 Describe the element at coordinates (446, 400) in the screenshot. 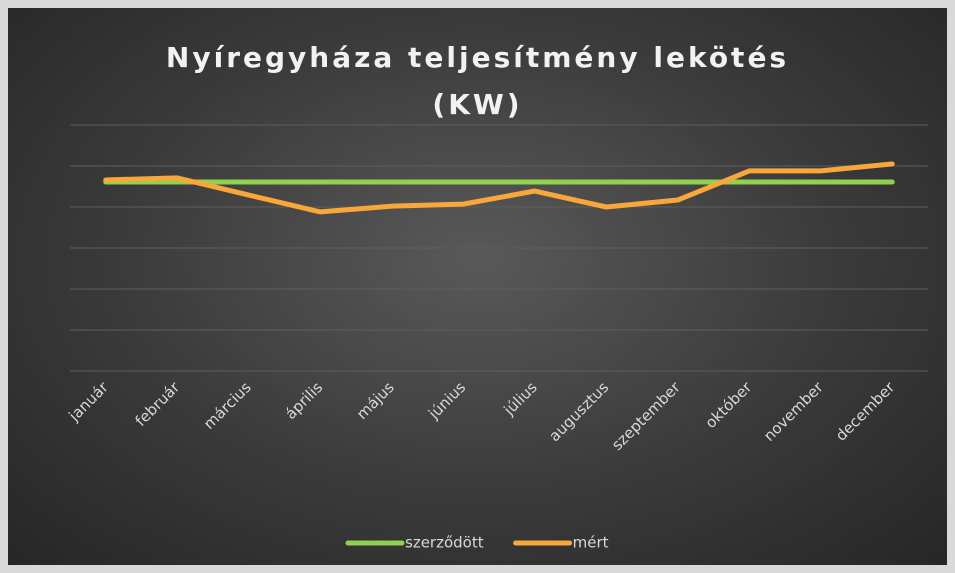

I see `x-tick-label: június` at that location.